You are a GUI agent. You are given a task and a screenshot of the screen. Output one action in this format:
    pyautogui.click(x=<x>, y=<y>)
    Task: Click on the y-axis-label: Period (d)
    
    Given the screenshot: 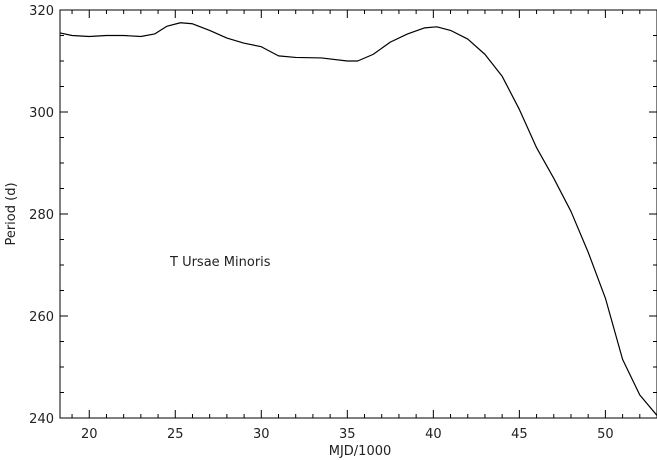 What is the action you would take?
    pyautogui.click(x=11, y=213)
    